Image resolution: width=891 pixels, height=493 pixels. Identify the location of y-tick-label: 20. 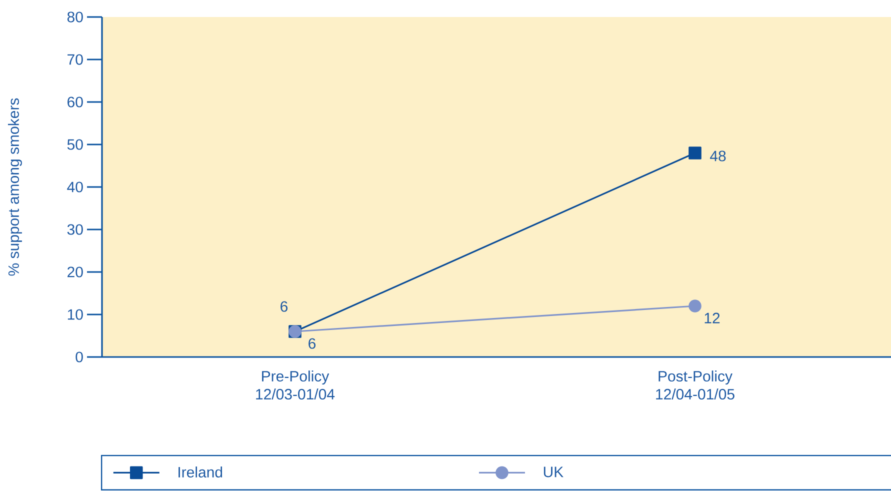
(75, 272).